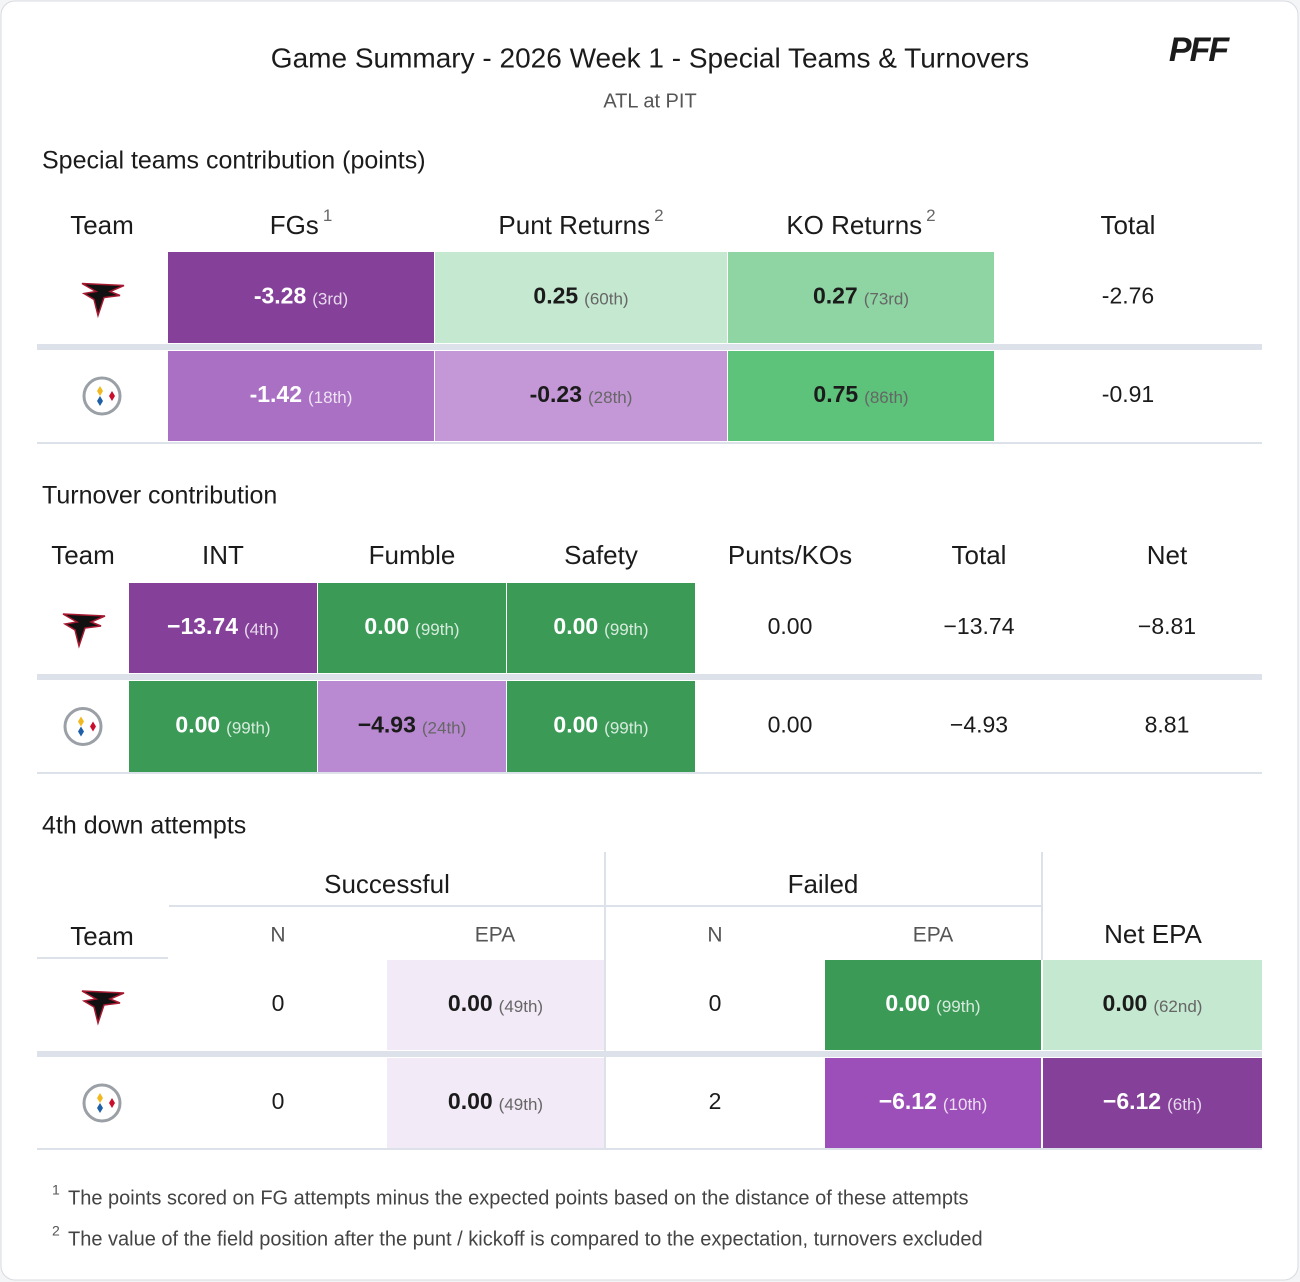 The image size is (1300, 1282). I want to click on cell-text: -3.28 (3rd), so click(301, 296).